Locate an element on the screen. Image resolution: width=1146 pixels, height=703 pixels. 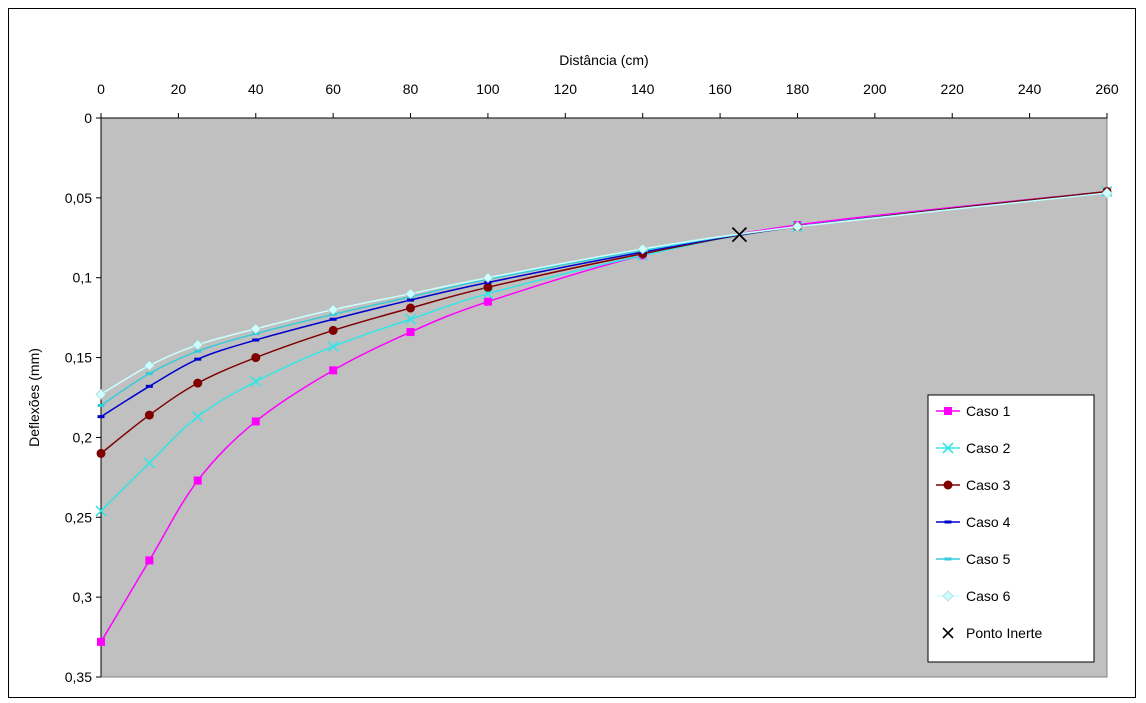
x-tick-label: 140 is located at coordinates (643, 89).